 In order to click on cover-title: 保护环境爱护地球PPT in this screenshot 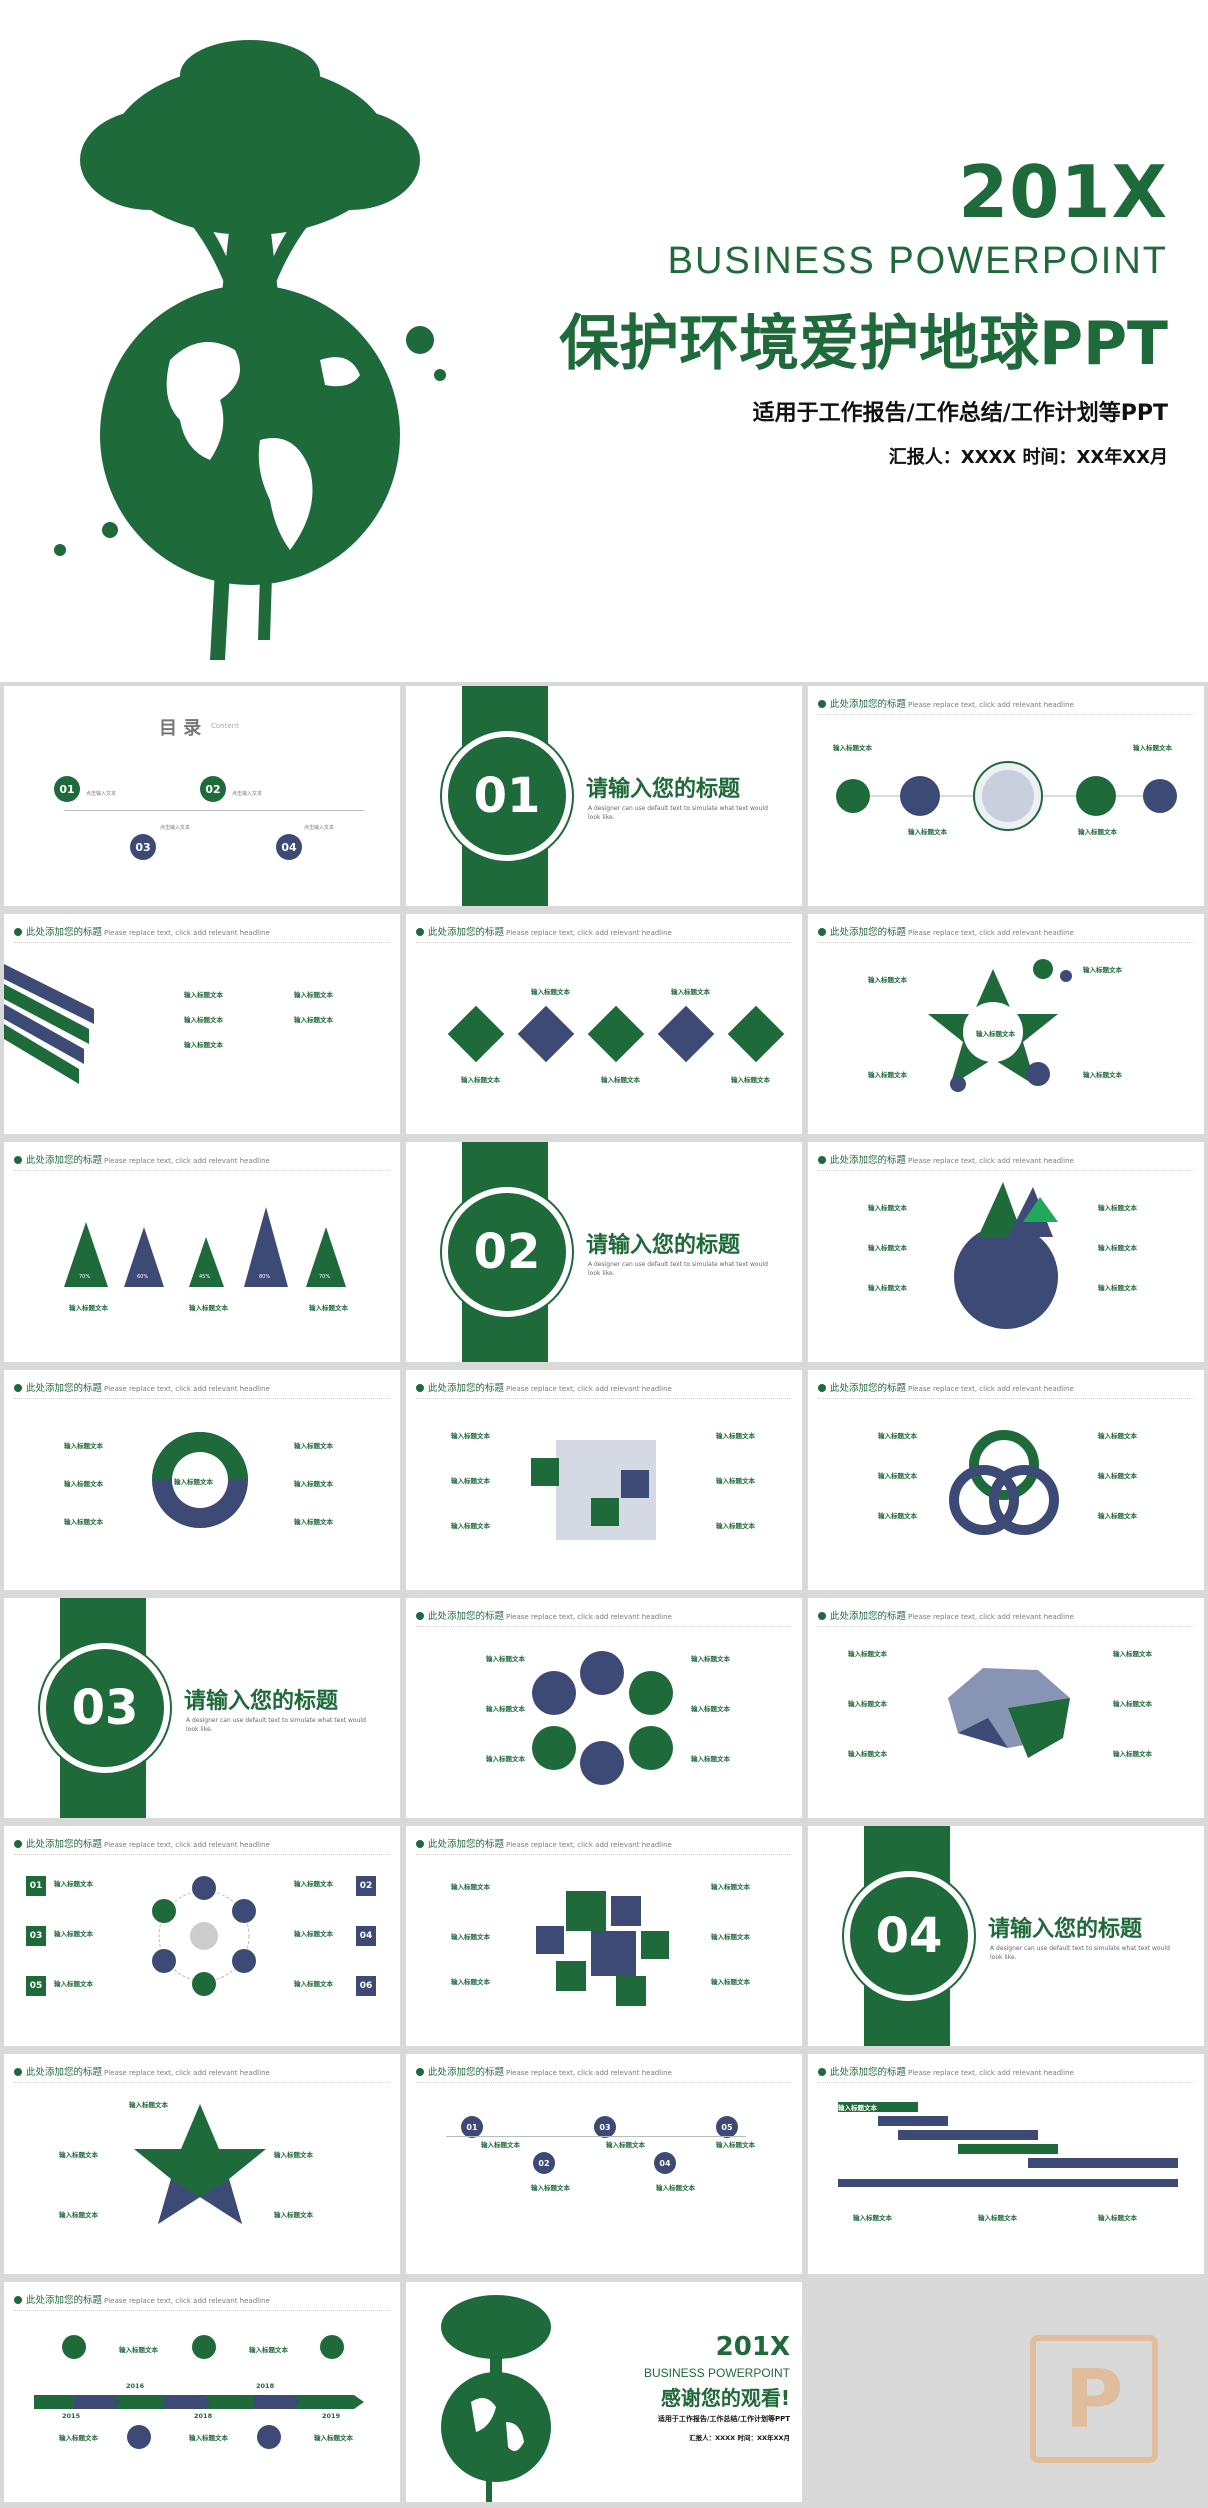, I will do `click(863, 344)`.